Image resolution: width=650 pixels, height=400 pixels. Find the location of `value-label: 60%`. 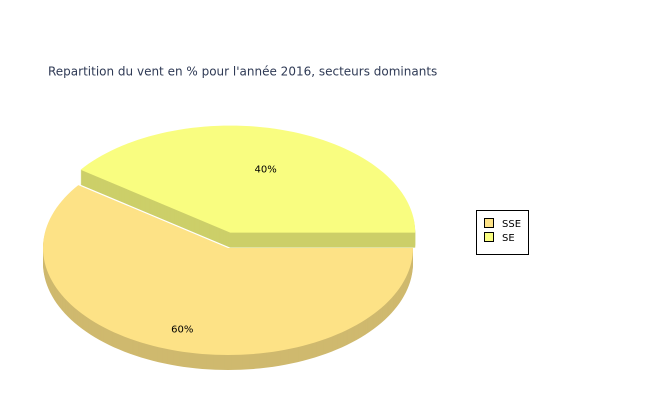

value-label: 60% is located at coordinates (182, 329).